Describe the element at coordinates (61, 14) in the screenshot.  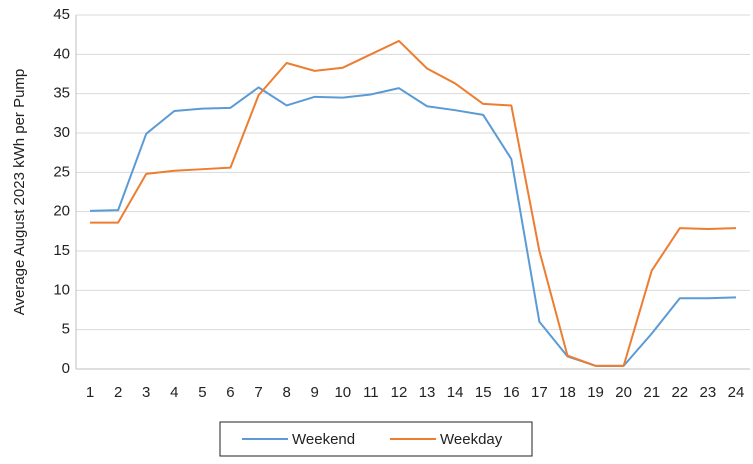
I see `y-tick-label: 45` at that location.